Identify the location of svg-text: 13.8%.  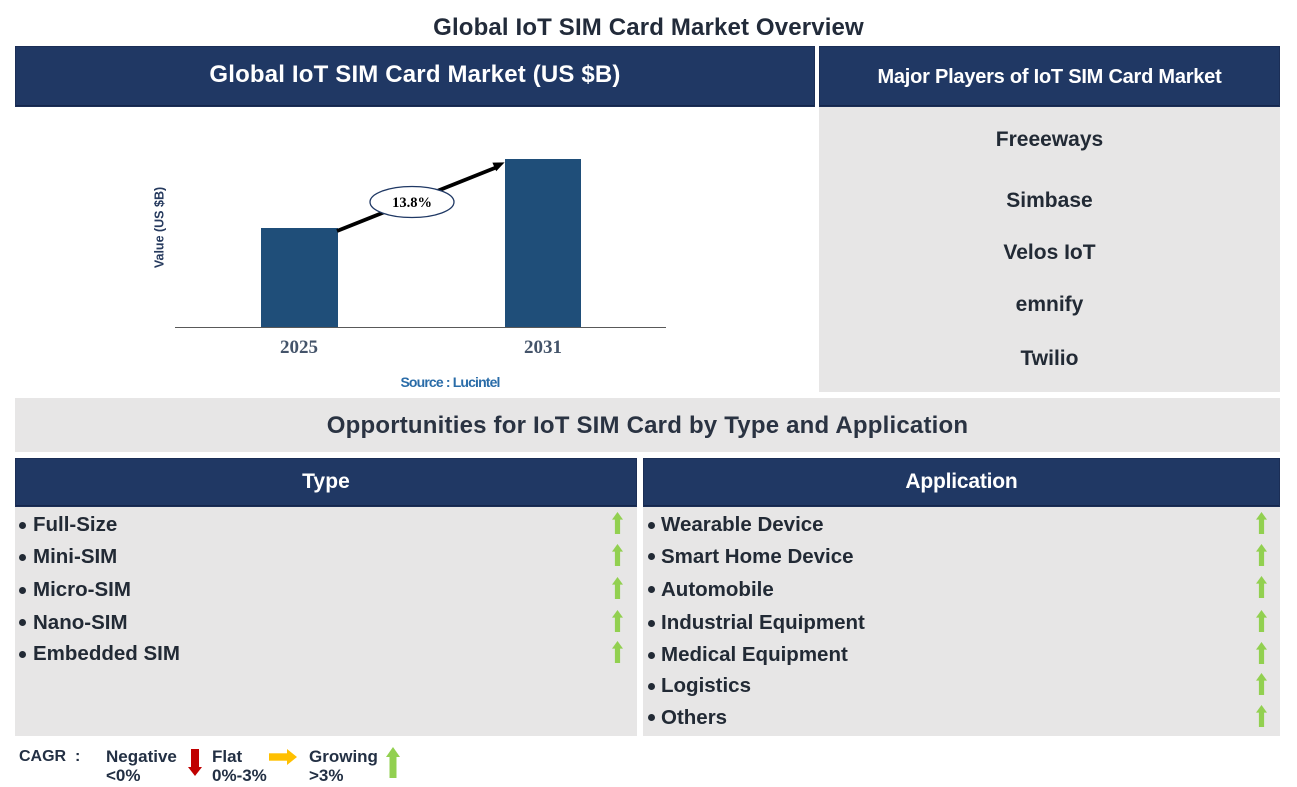
(412, 203).